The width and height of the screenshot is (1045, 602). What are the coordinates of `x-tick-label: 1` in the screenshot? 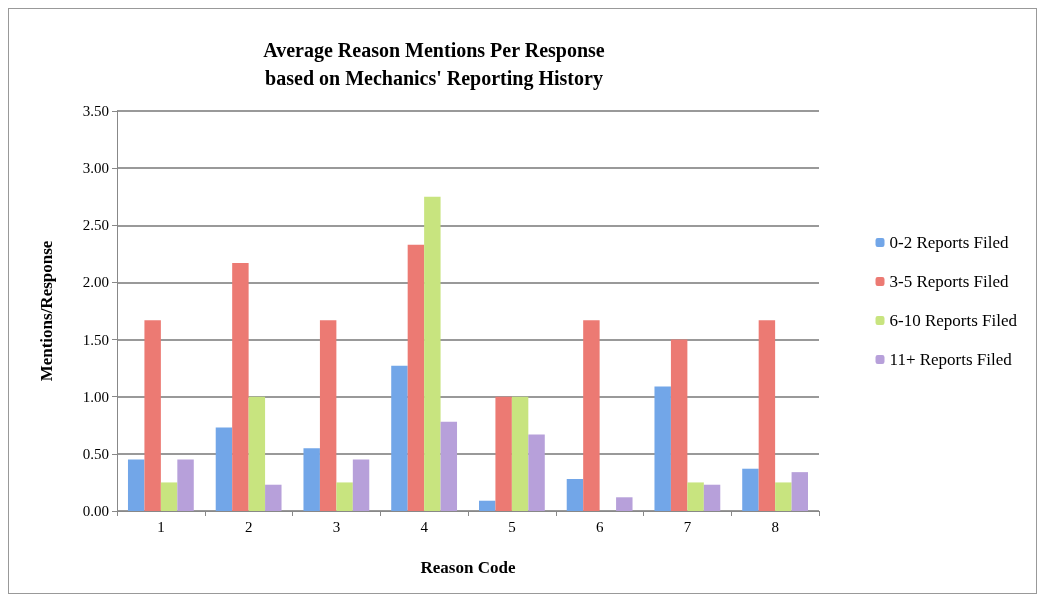 It's located at (161, 526).